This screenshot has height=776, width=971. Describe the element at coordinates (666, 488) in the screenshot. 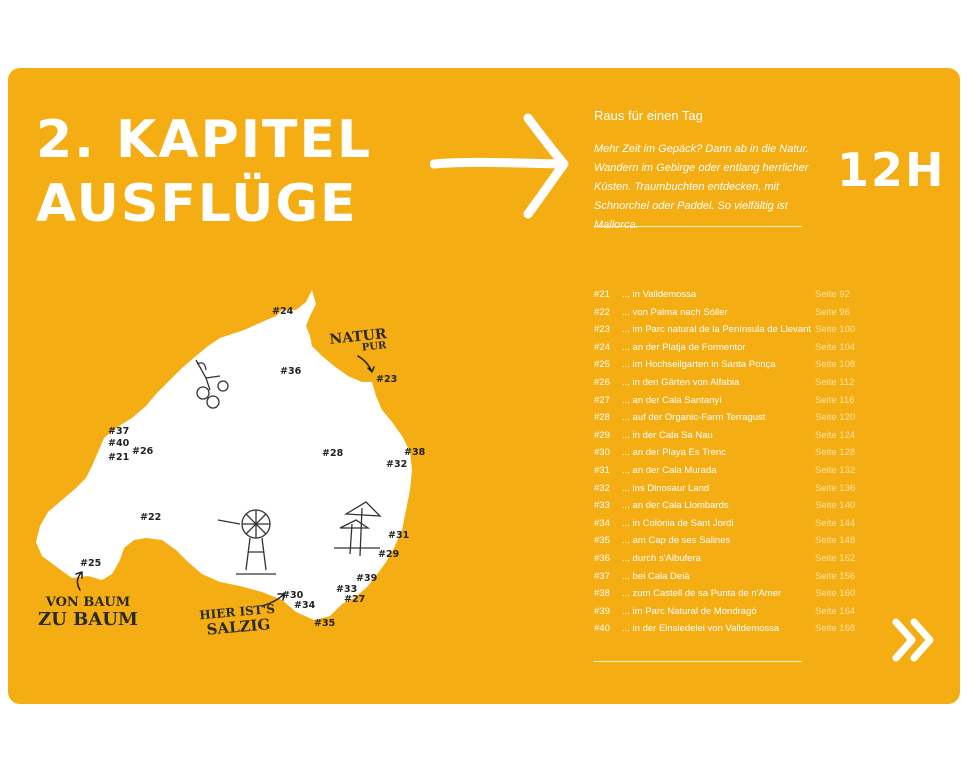

I see `toc-title: ... ins Dinosaur Land` at that location.